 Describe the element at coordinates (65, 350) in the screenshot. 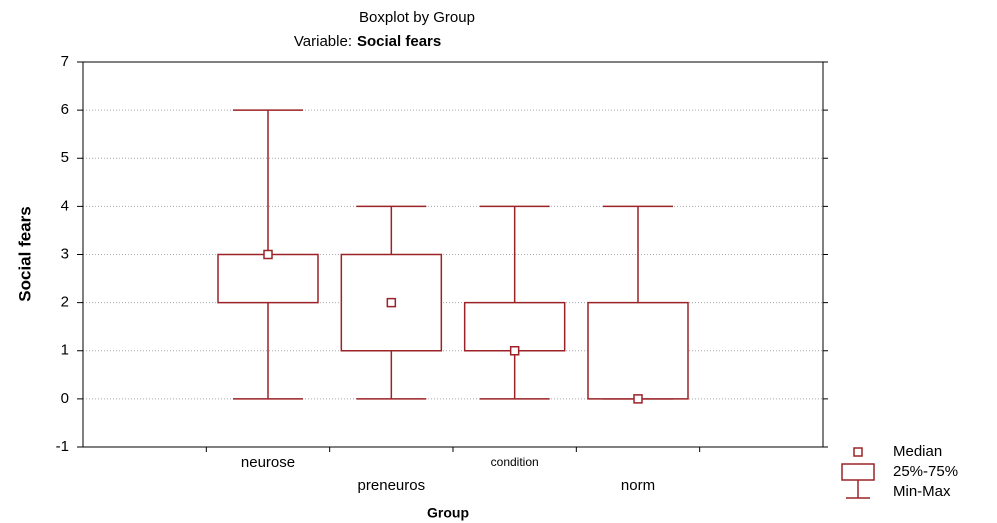

I see `y-tick-label: 1` at that location.